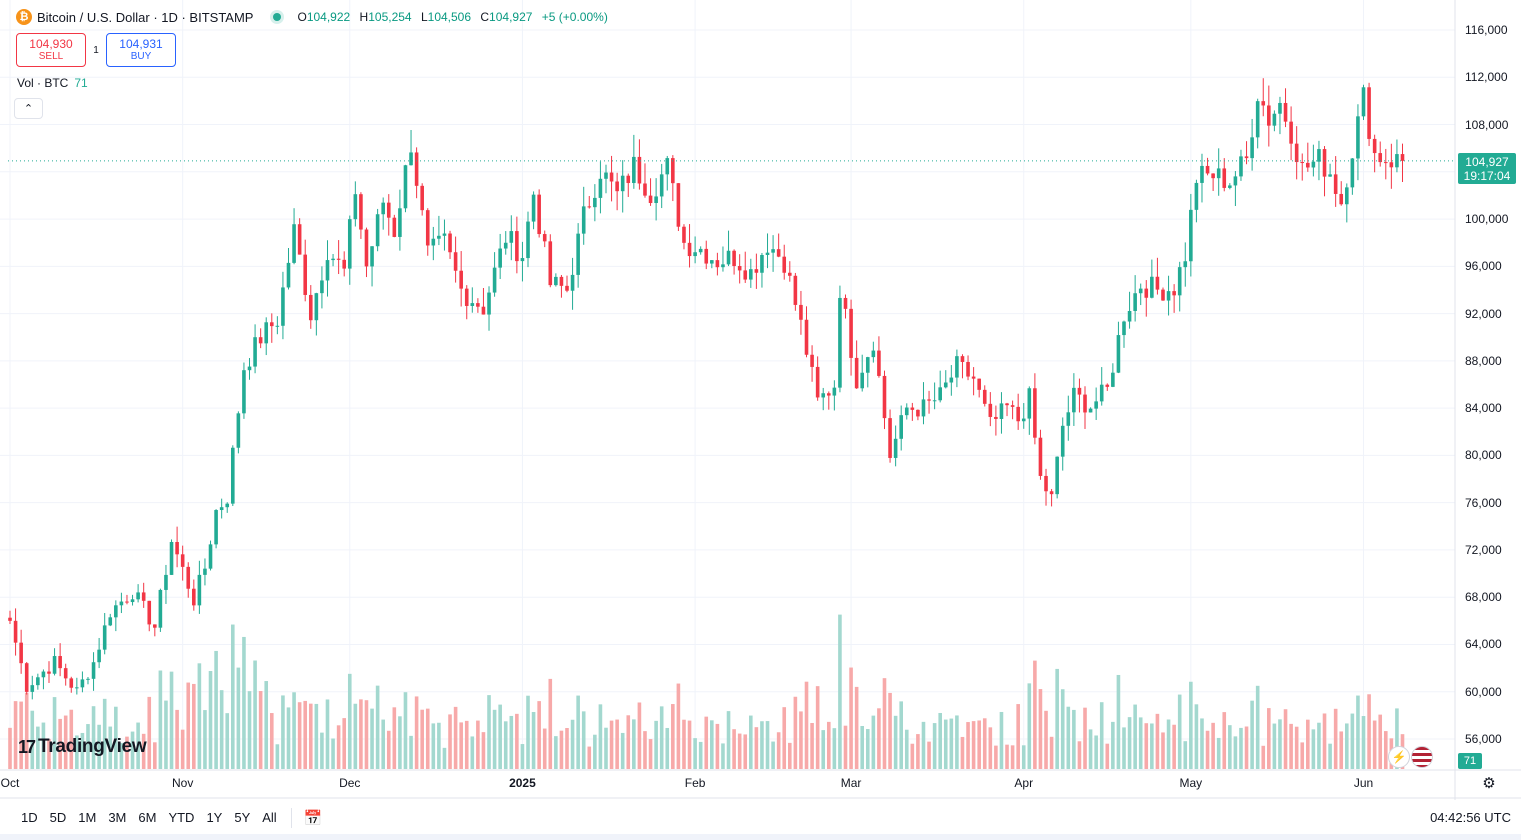 Image resolution: width=1521 pixels, height=840 pixels. Describe the element at coordinates (117, 817) in the screenshot. I see `range-3m: 3M` at that location.